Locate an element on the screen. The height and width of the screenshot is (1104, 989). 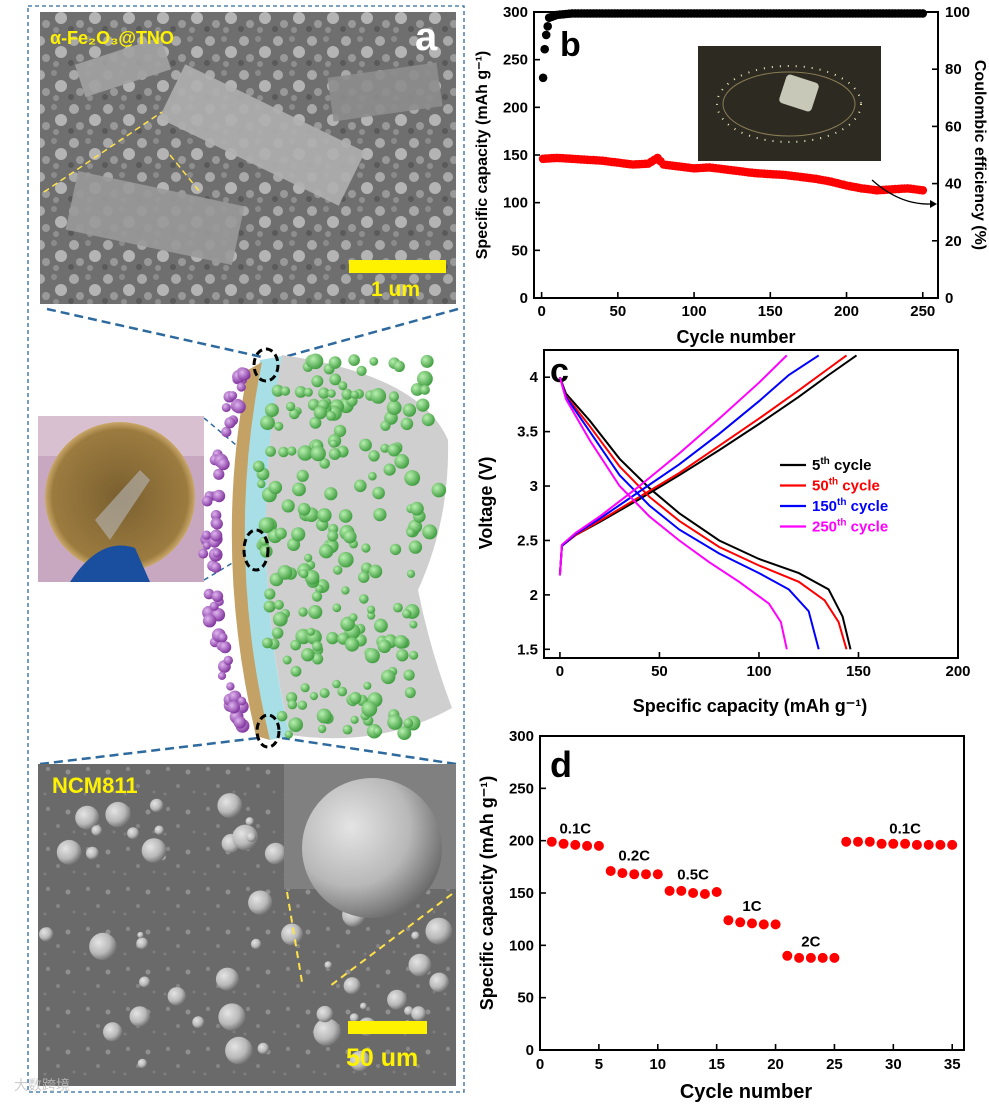
sem-image-top: α-Fe₂O₃@TNO a 1 um is located at coordinates (248, 158).